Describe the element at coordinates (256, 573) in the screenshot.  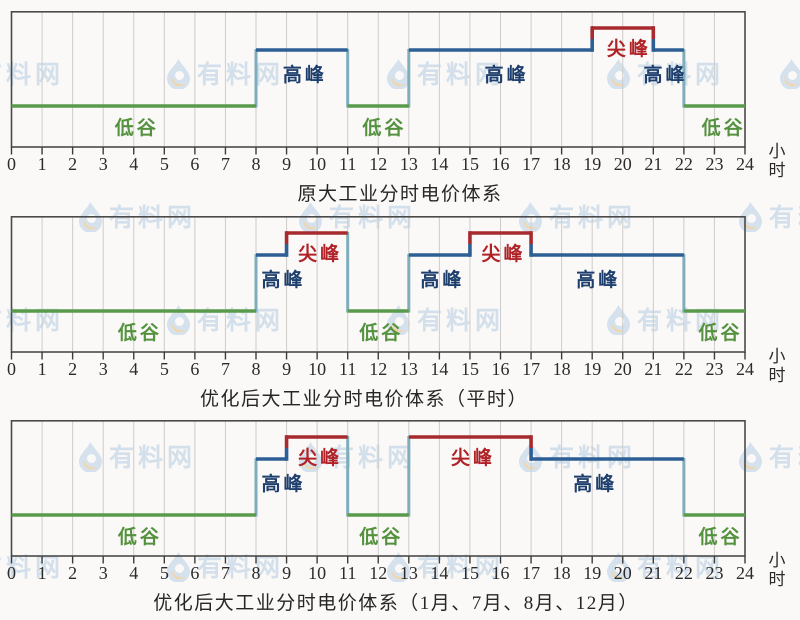
I see `x-tick-label: 8` at that location.